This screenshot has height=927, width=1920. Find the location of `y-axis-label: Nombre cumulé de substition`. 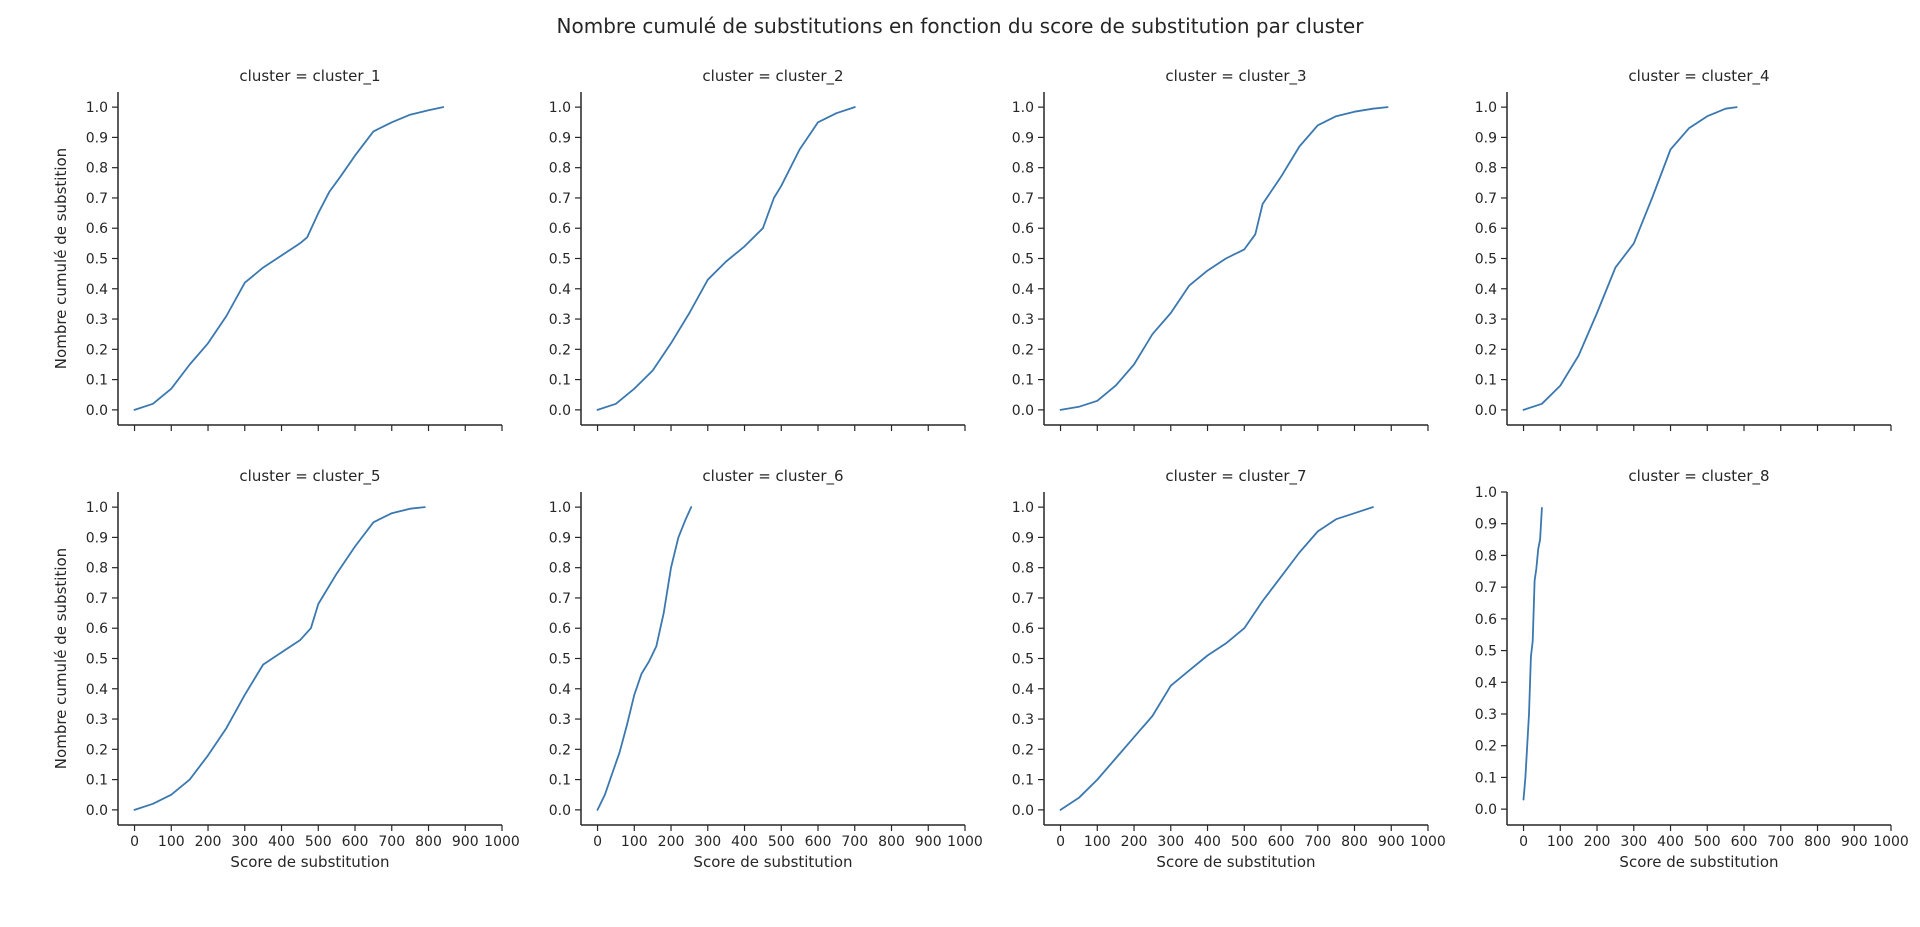

y-axis-label: Nombre cumulé de substition is located at coordinates (61, 258).